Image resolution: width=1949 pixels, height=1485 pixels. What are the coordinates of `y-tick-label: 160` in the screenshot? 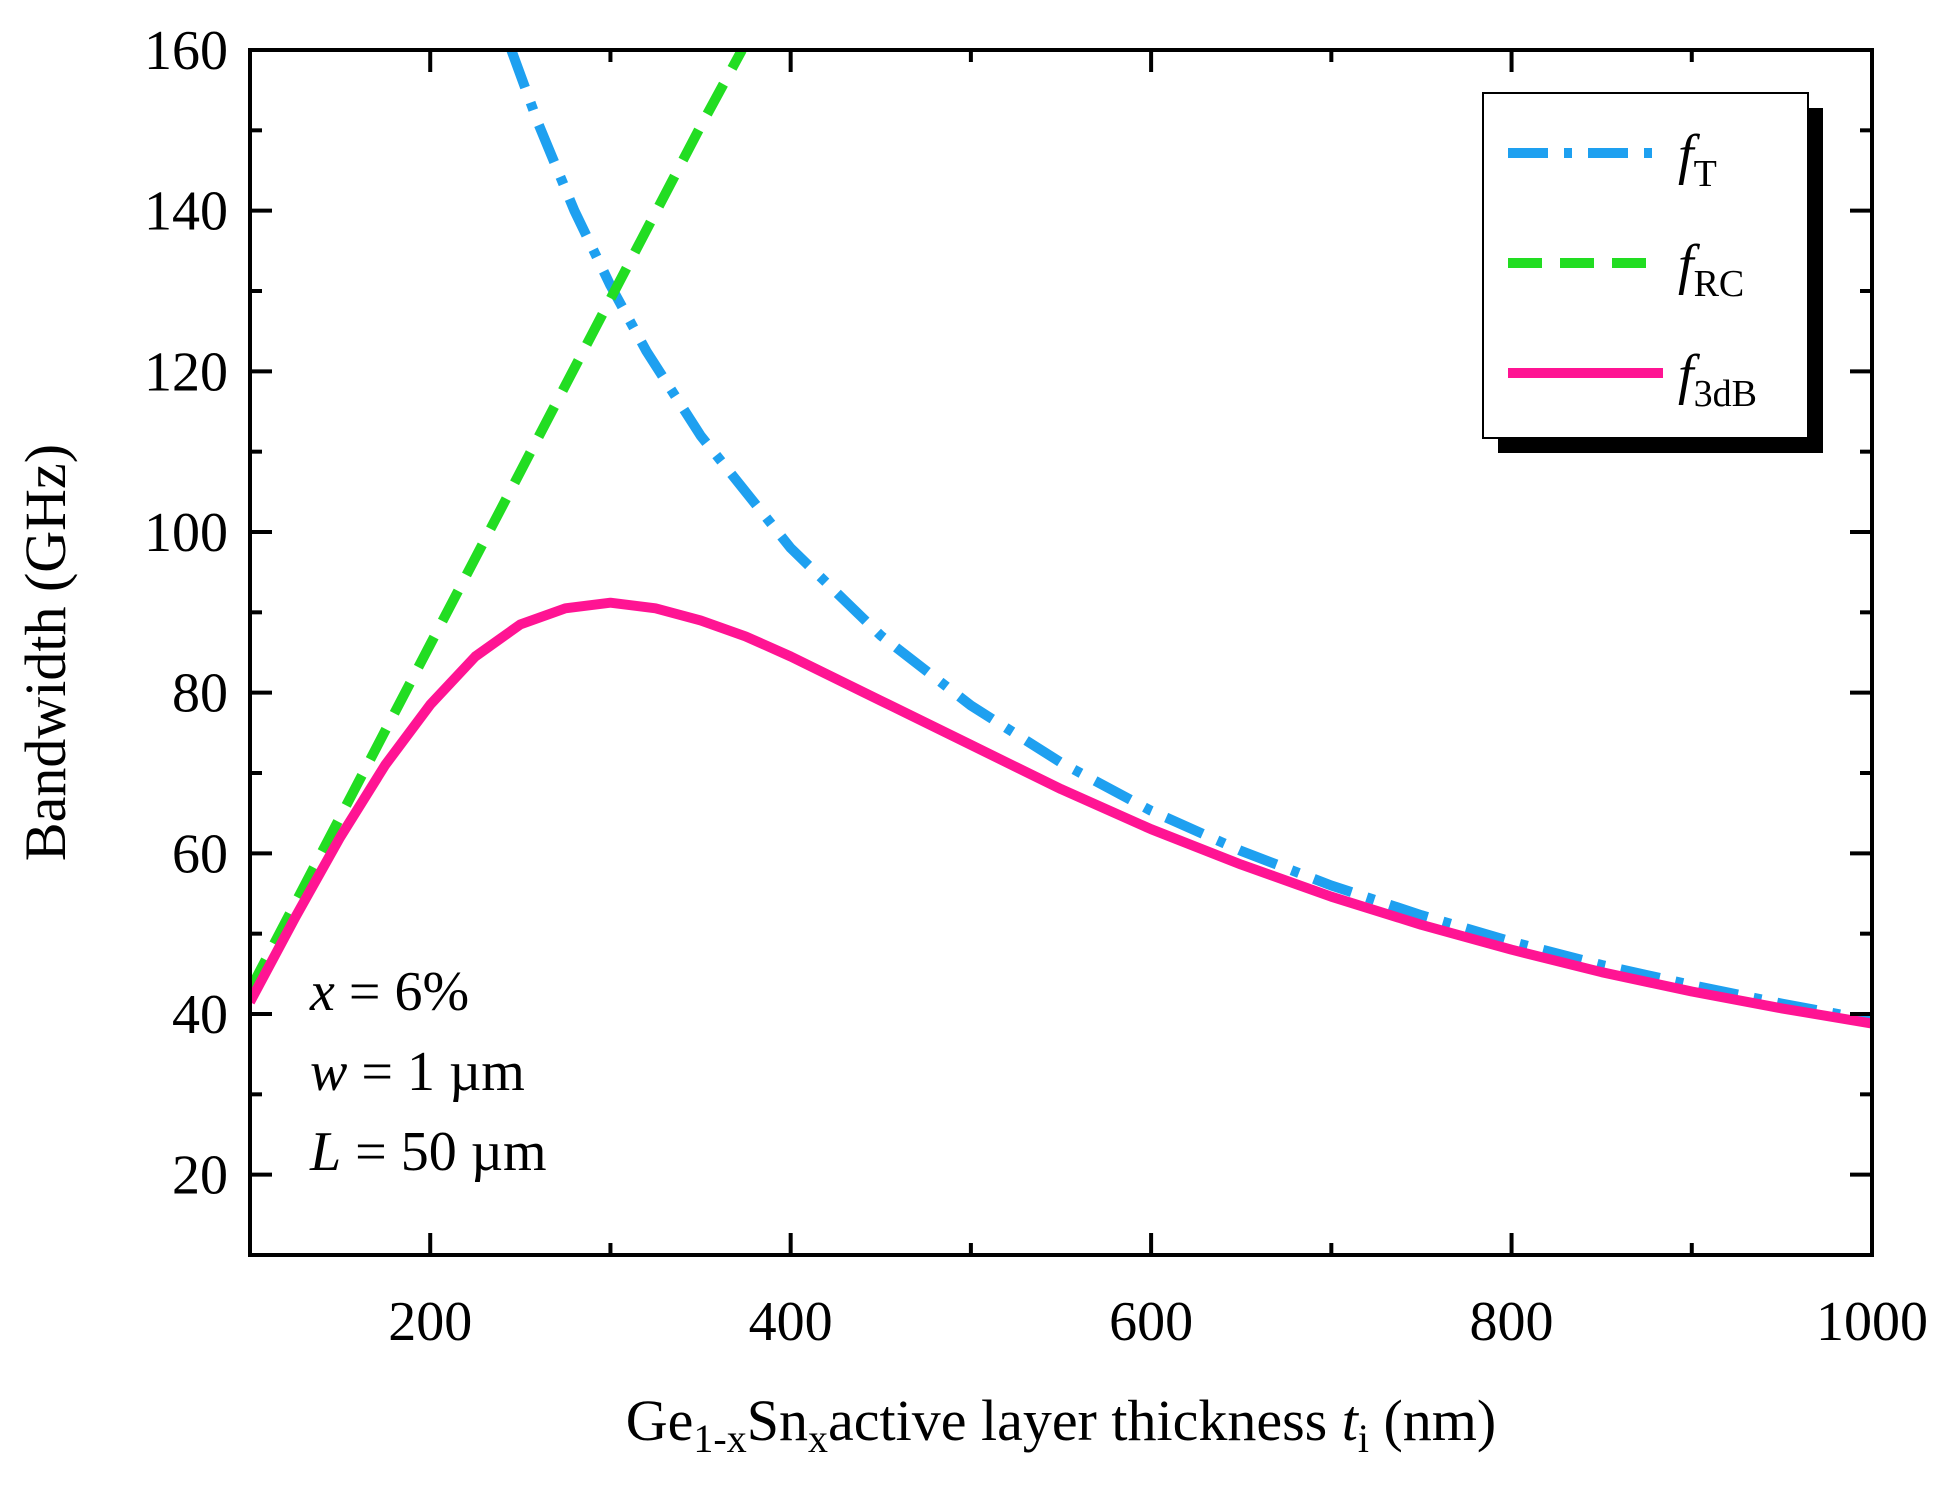 It's located at (186, 51).